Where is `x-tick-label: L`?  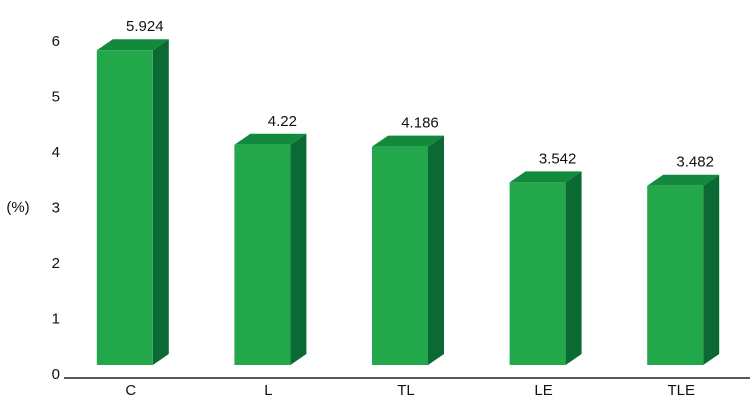
x-tick-label: L is located at coordinates (268, 390).